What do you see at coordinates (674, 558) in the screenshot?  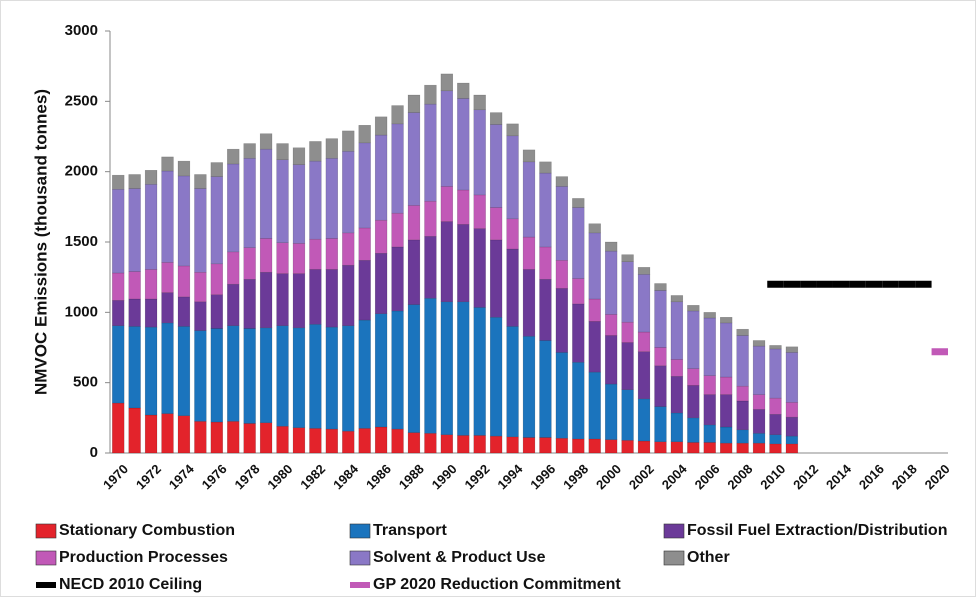 I see `legend-swatch` at bounding box center [674, 558].